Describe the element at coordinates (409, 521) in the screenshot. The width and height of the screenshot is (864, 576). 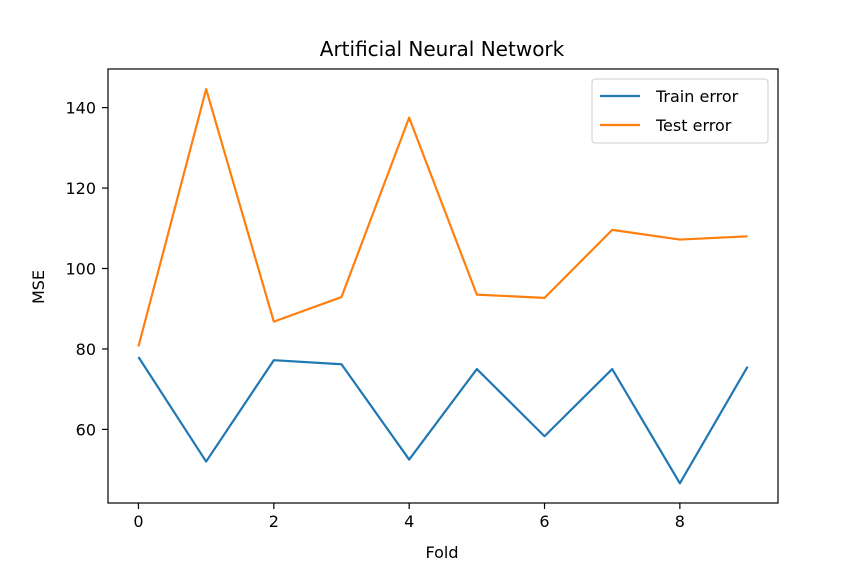
I see `x-tick-label: 4` at that location.